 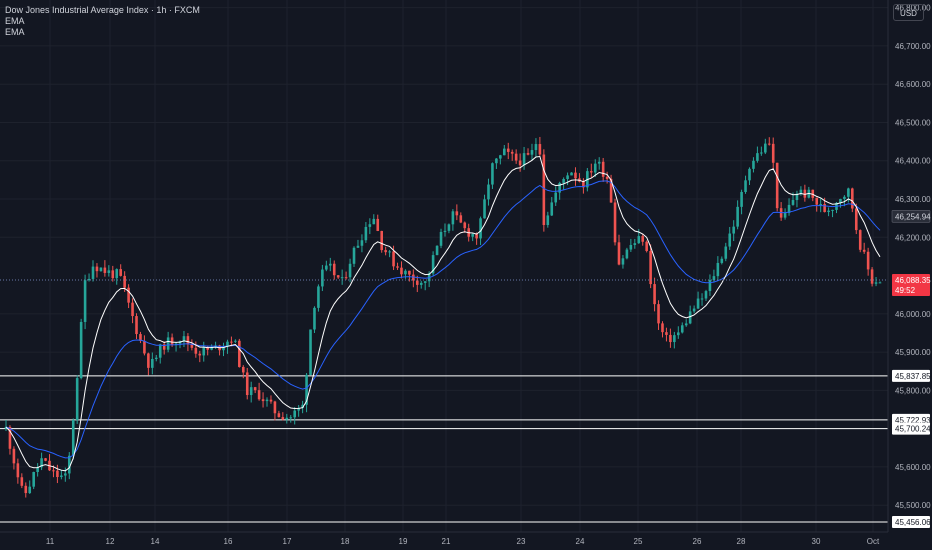 I want to click on time-axis: 11 12 14 16 17 18 19 21 23 24 25 26 28 30 Oct, so click(x=444, y=538).